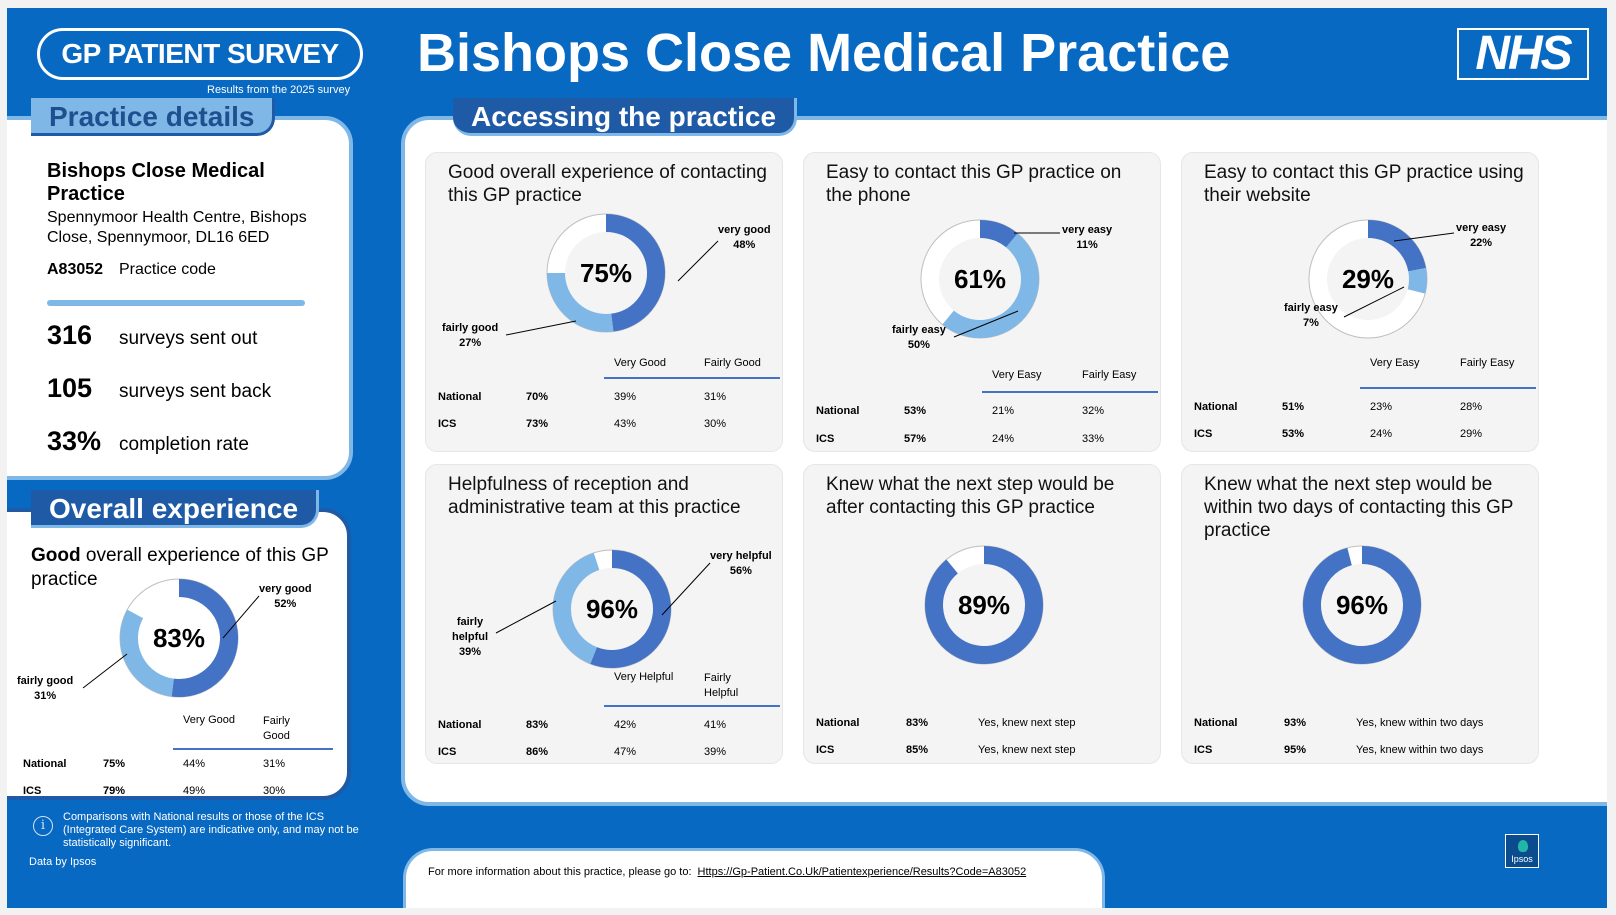 The width and height of the screenshot is (1616, 915). I want to click on row-total: 95%, so click(1295, 750).